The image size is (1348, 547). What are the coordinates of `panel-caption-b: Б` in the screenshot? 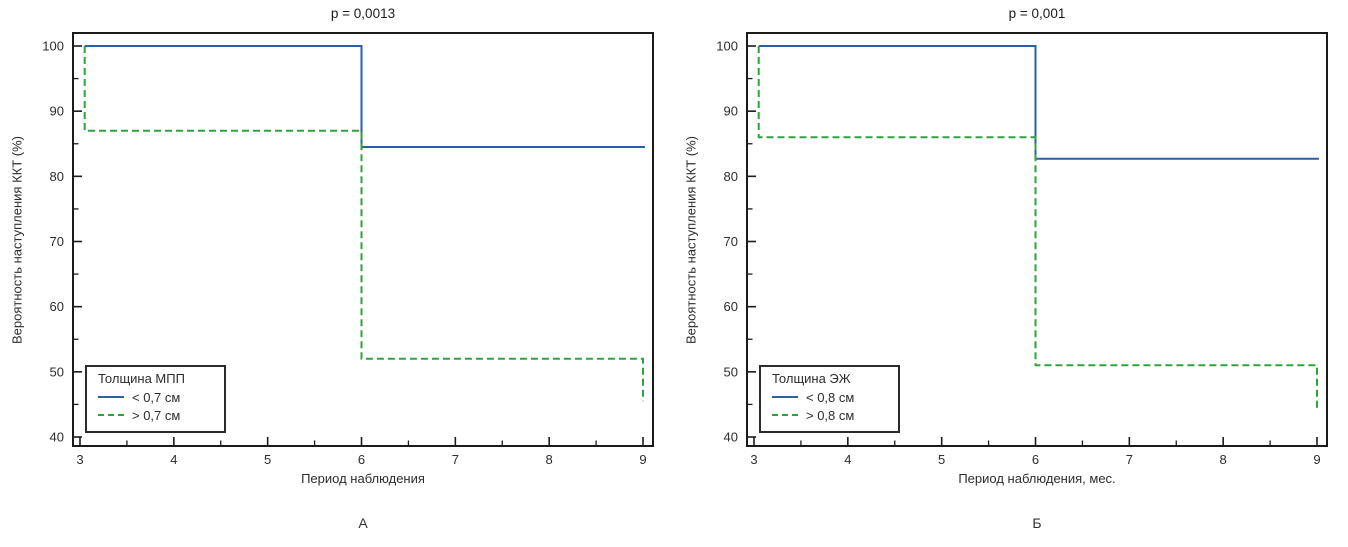 It's located at (1037, 523).